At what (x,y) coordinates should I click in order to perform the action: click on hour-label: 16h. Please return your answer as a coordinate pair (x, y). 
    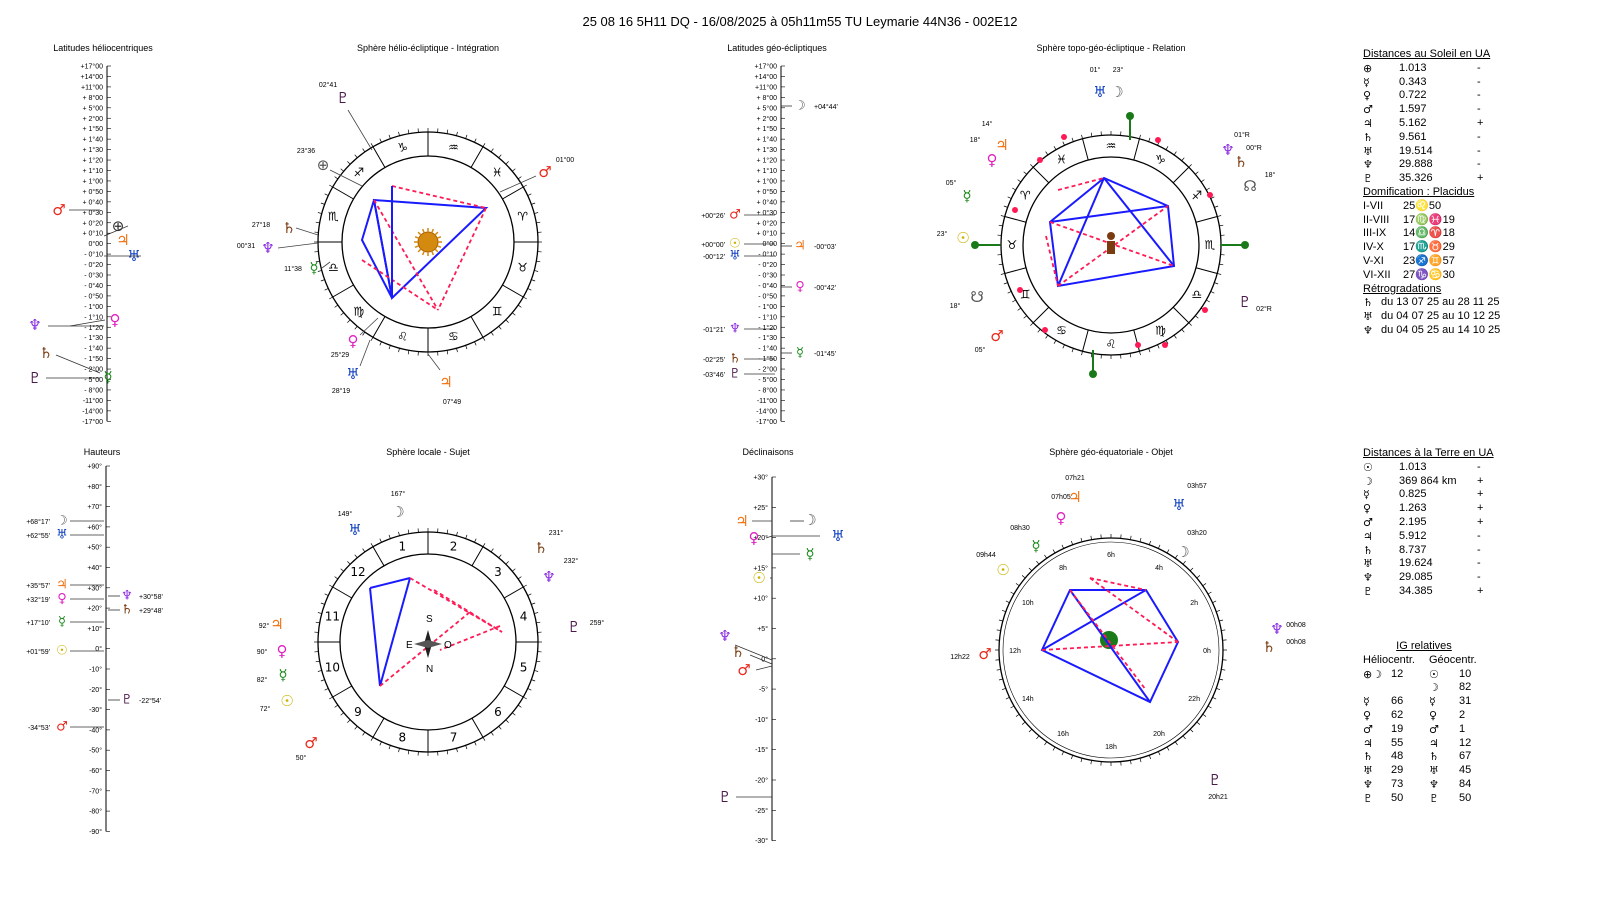
    Looking at the image, I should click on (1063, 734).